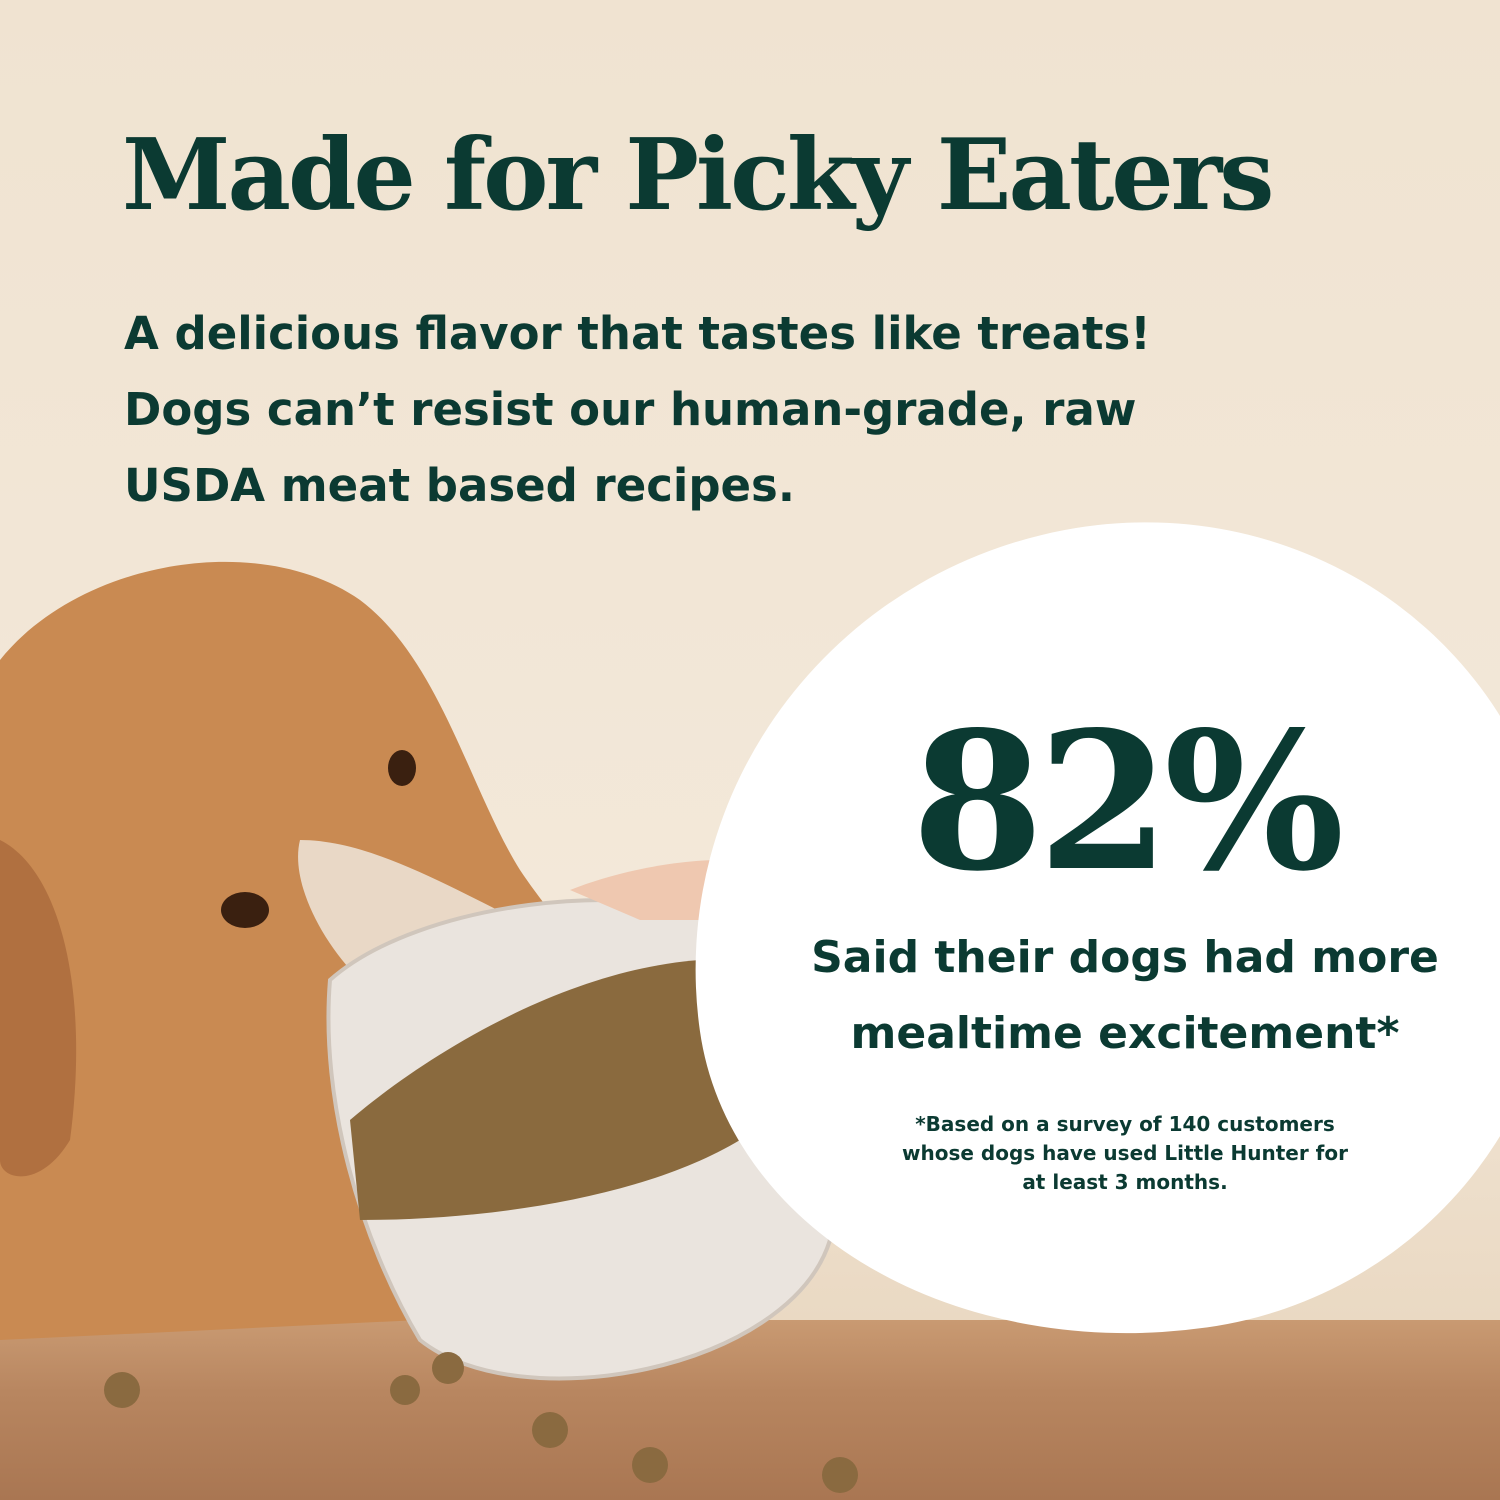 The image size is (1500, 1500). Describe the element at coordinates (698, 175) in the screenshot. I see `headline: Made for Picky Eaters` at that location.